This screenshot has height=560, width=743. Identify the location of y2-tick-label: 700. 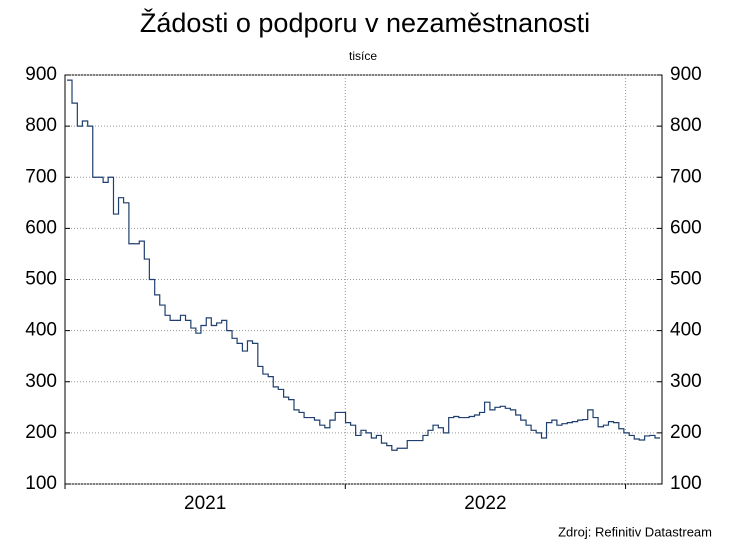
(686, 176).